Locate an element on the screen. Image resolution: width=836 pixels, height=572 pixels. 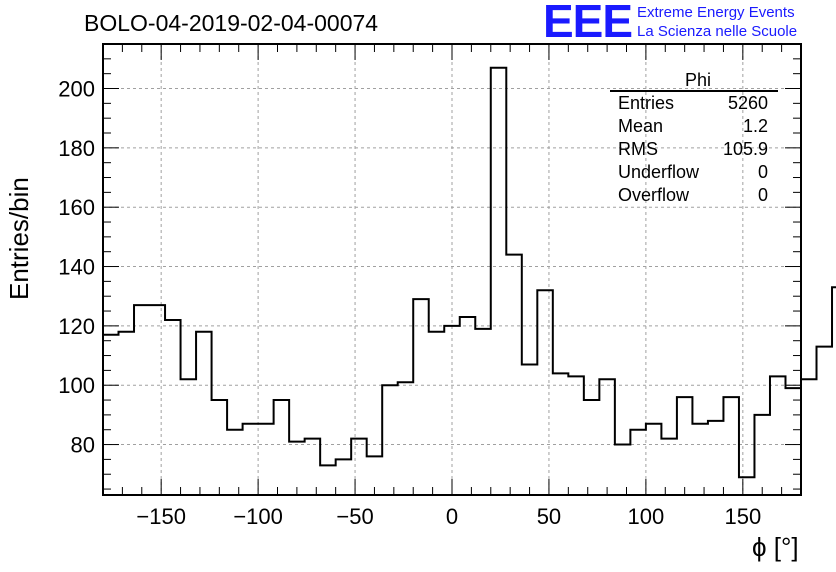
y-tick-label: 200 is located at coordinates (76, 89).